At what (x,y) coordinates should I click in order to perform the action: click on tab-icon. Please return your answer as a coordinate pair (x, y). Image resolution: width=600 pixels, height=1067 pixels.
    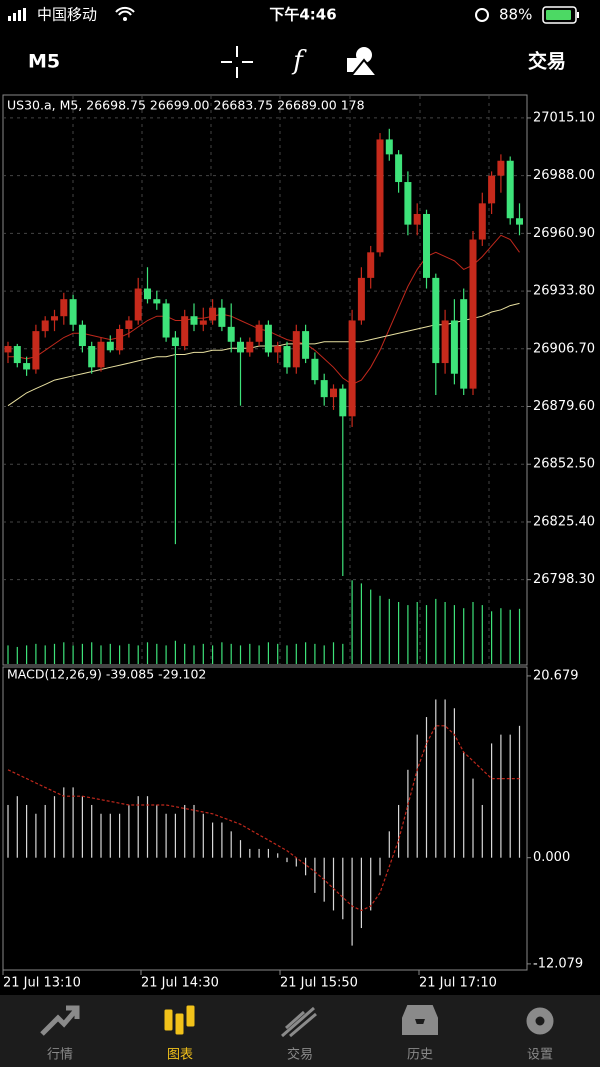
    Looking at the image, I should click on (540, 1021).